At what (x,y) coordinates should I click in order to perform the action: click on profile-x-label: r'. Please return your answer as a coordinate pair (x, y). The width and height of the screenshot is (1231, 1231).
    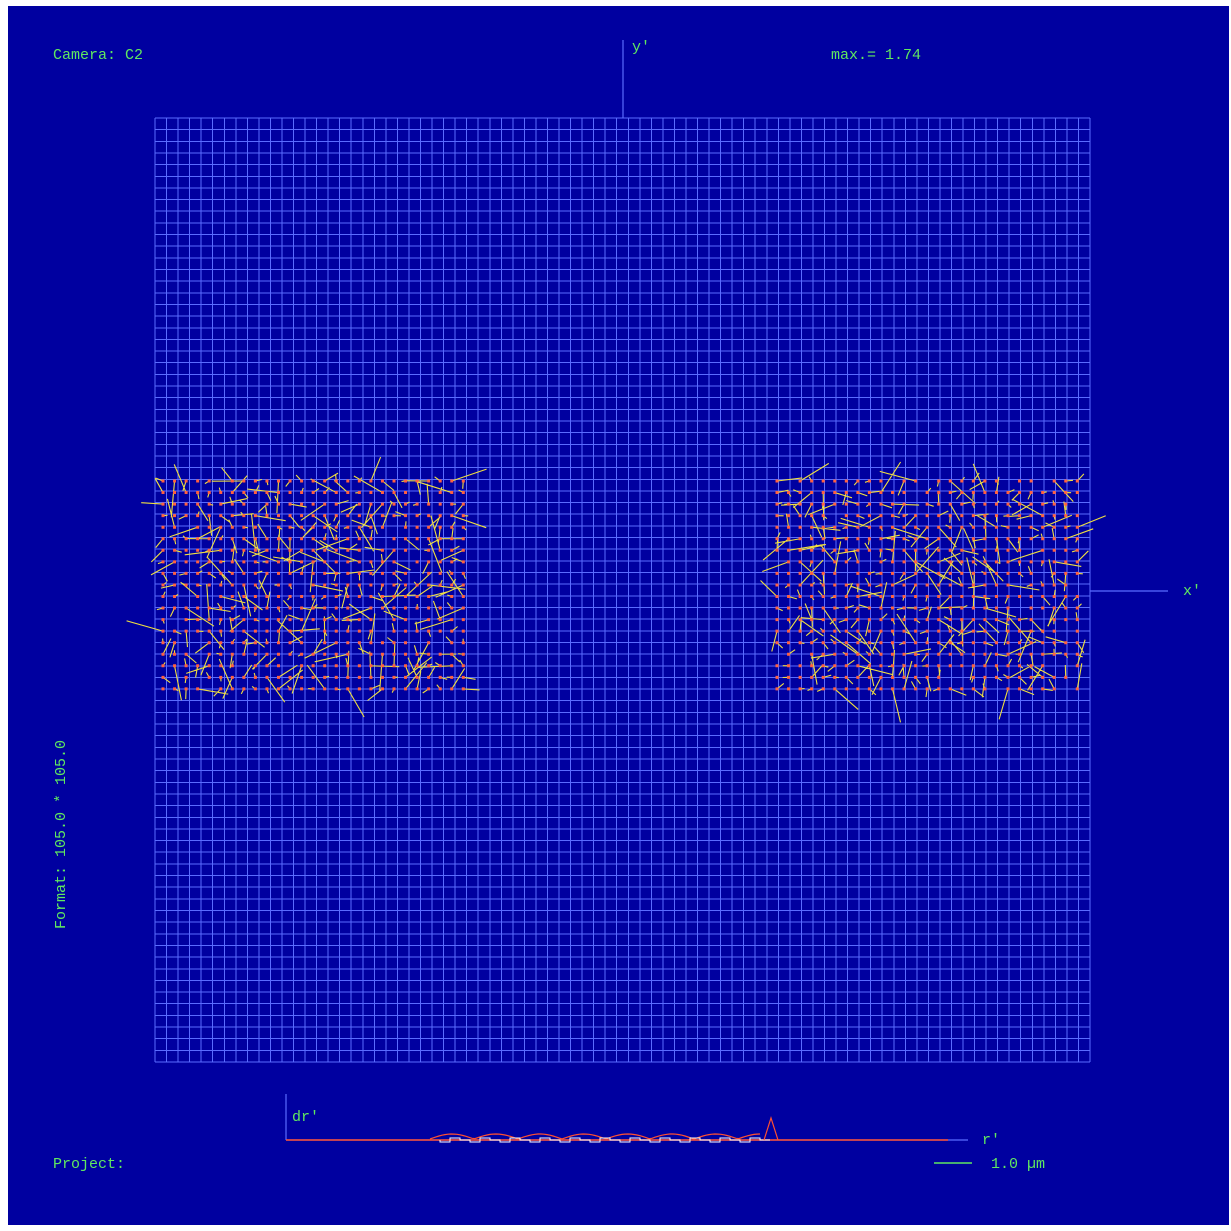
    Looking at the image, I should click on (991, 1140).